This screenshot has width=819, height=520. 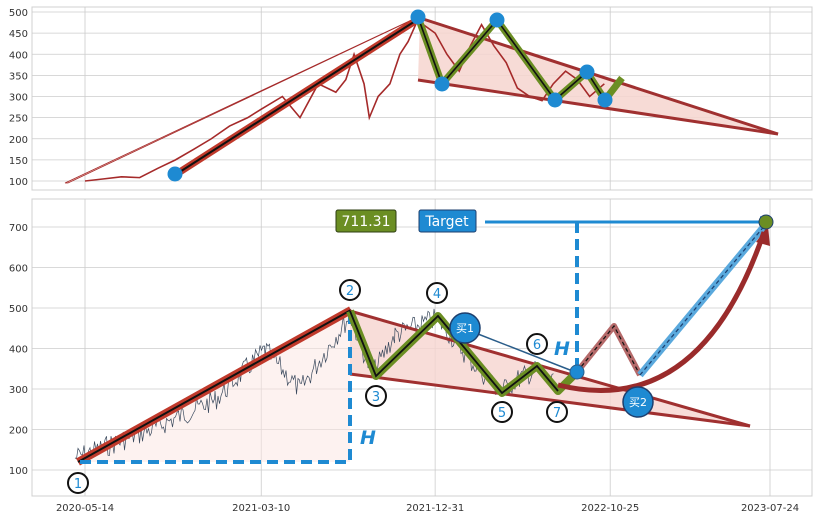 What do you see at coordinates (766, 222) in the screenshot?
I see `target-marker` at bounding box center [766, 222].